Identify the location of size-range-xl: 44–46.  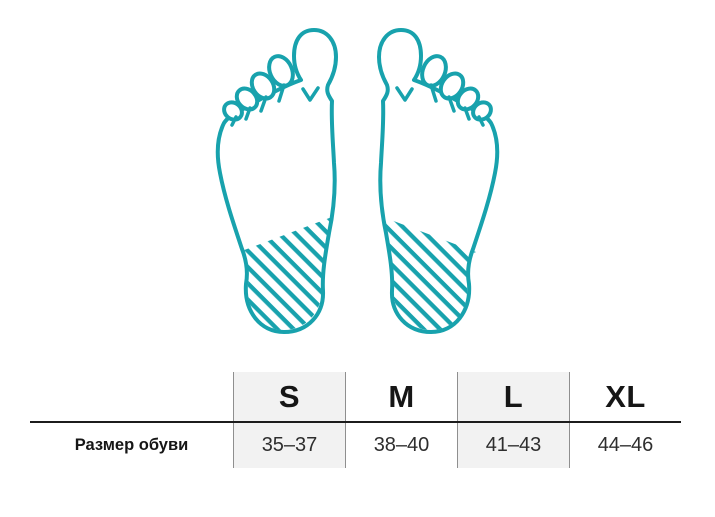
(625, 444).